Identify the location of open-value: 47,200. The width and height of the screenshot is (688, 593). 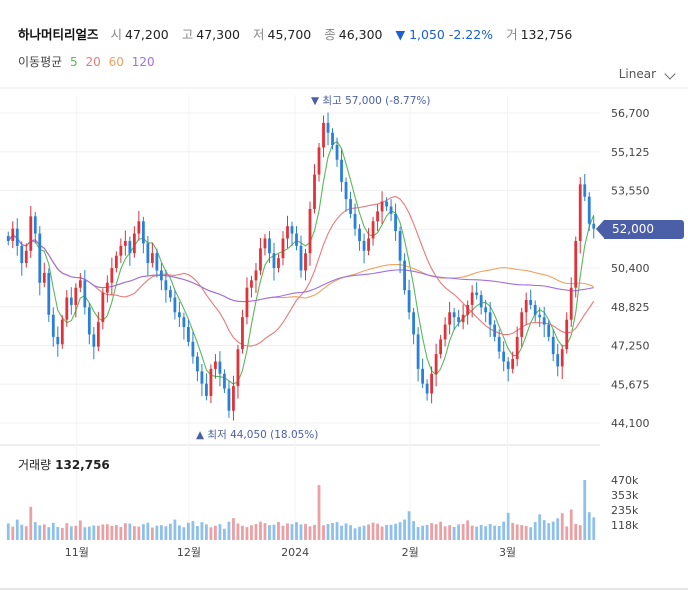
(147, 34).